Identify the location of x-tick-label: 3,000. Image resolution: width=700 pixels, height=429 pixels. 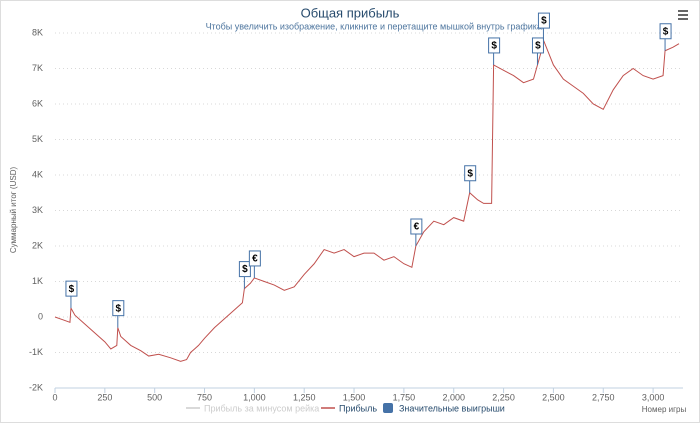
(653, 397).